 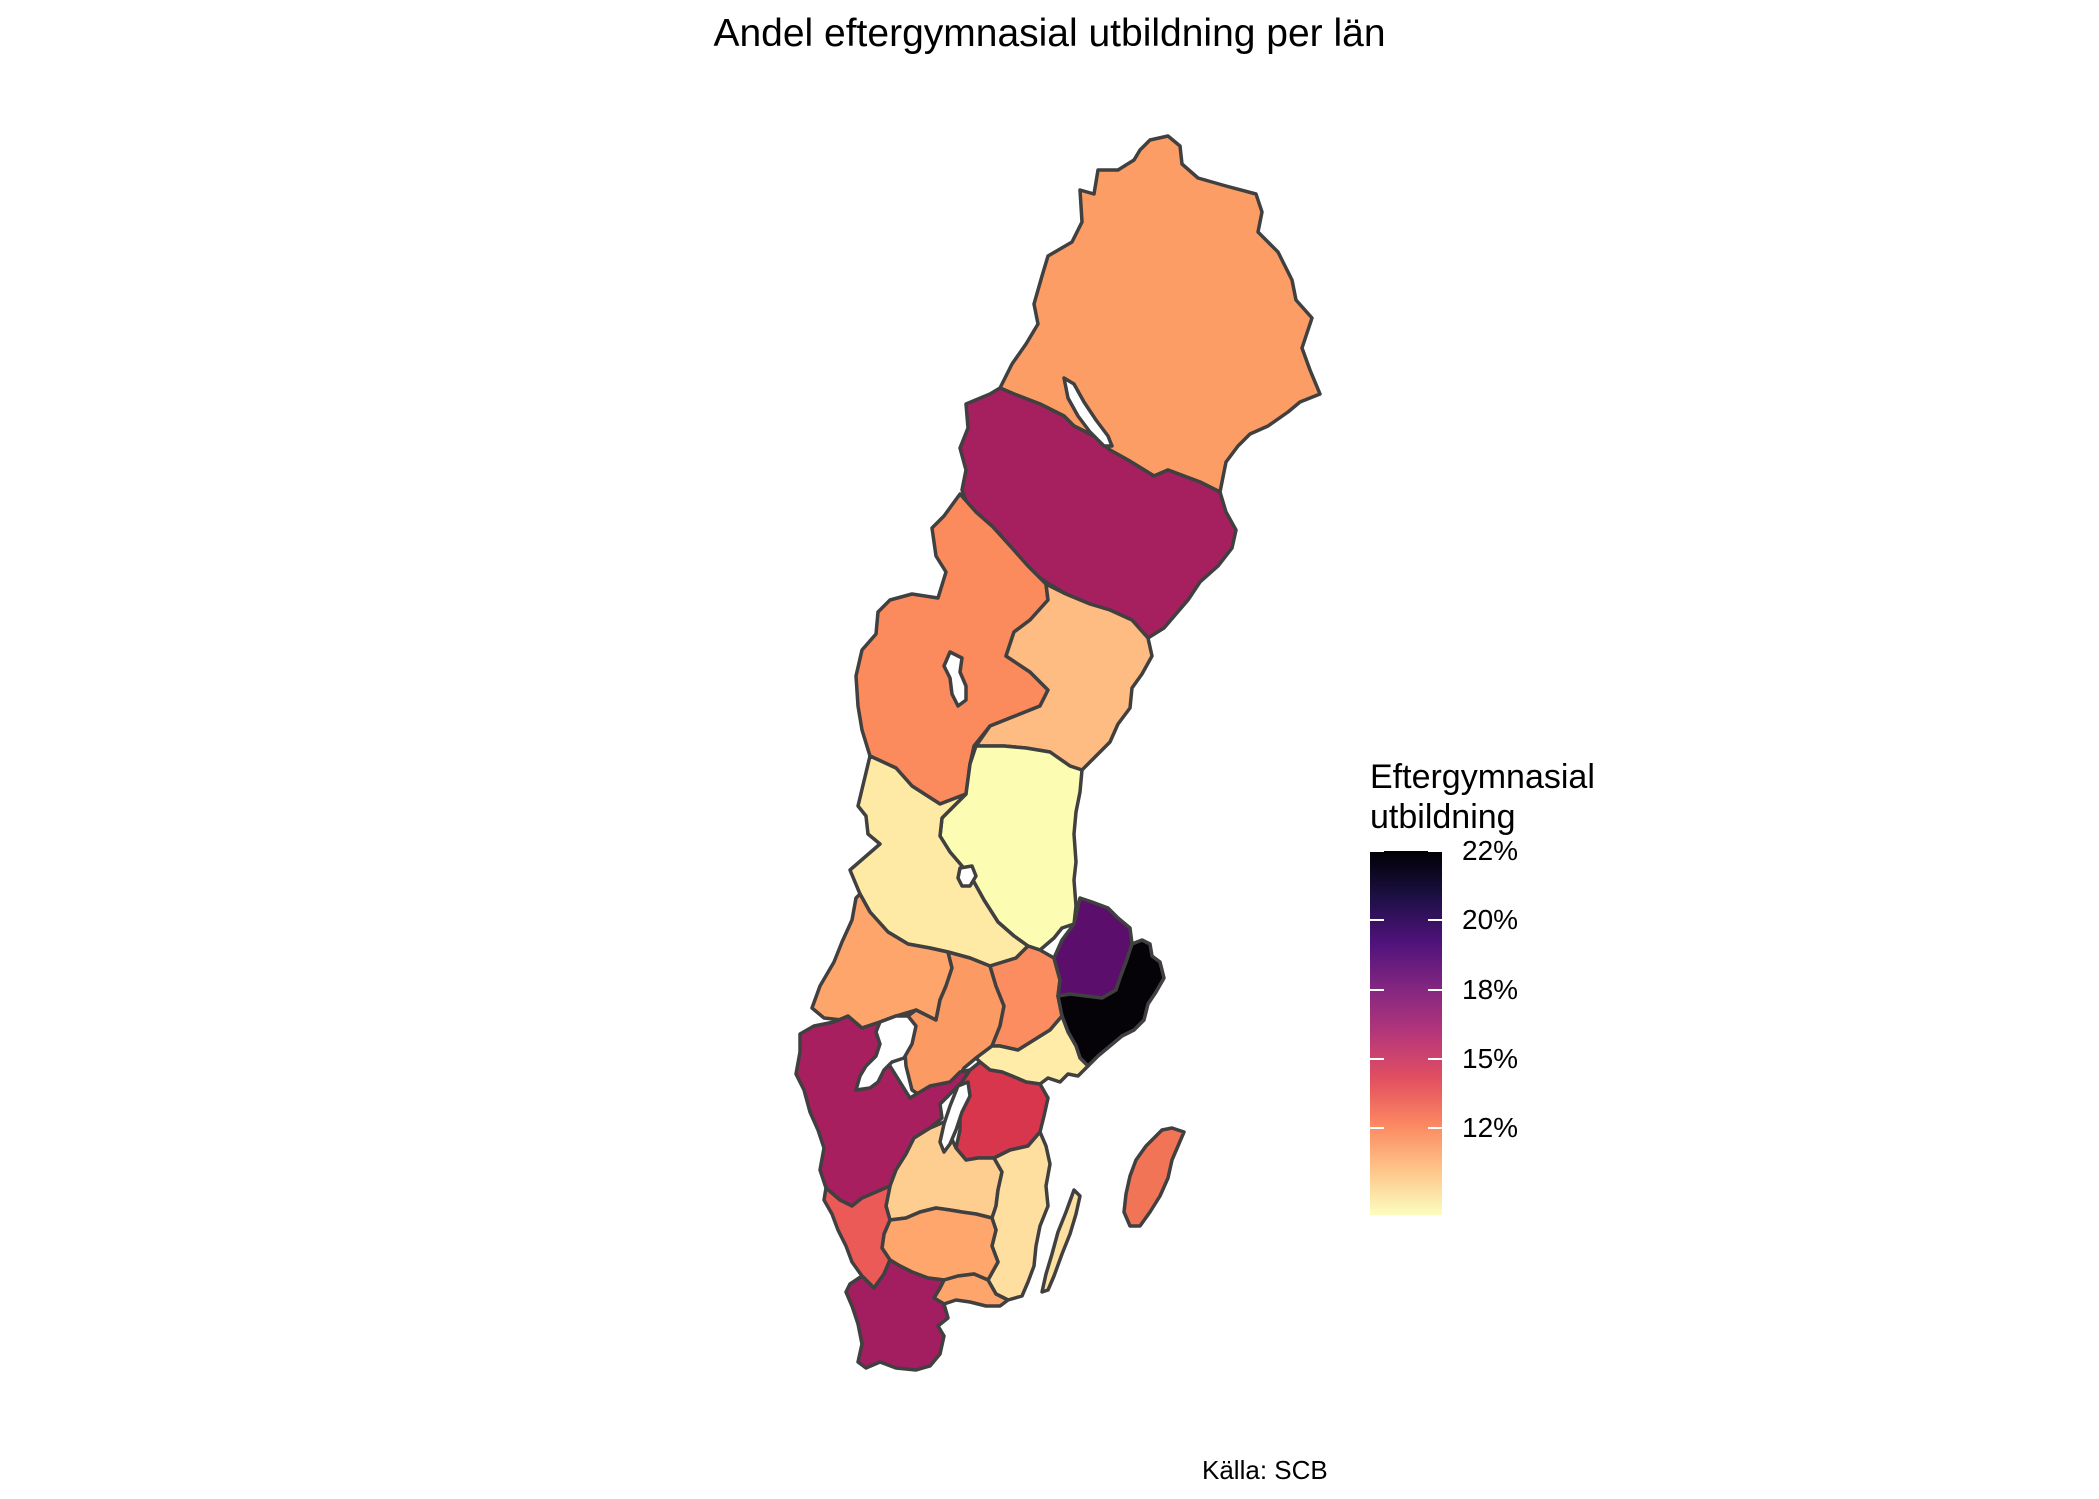 I want to click on source-caption: Källa: SCB, so click(x=1265, y=1470).